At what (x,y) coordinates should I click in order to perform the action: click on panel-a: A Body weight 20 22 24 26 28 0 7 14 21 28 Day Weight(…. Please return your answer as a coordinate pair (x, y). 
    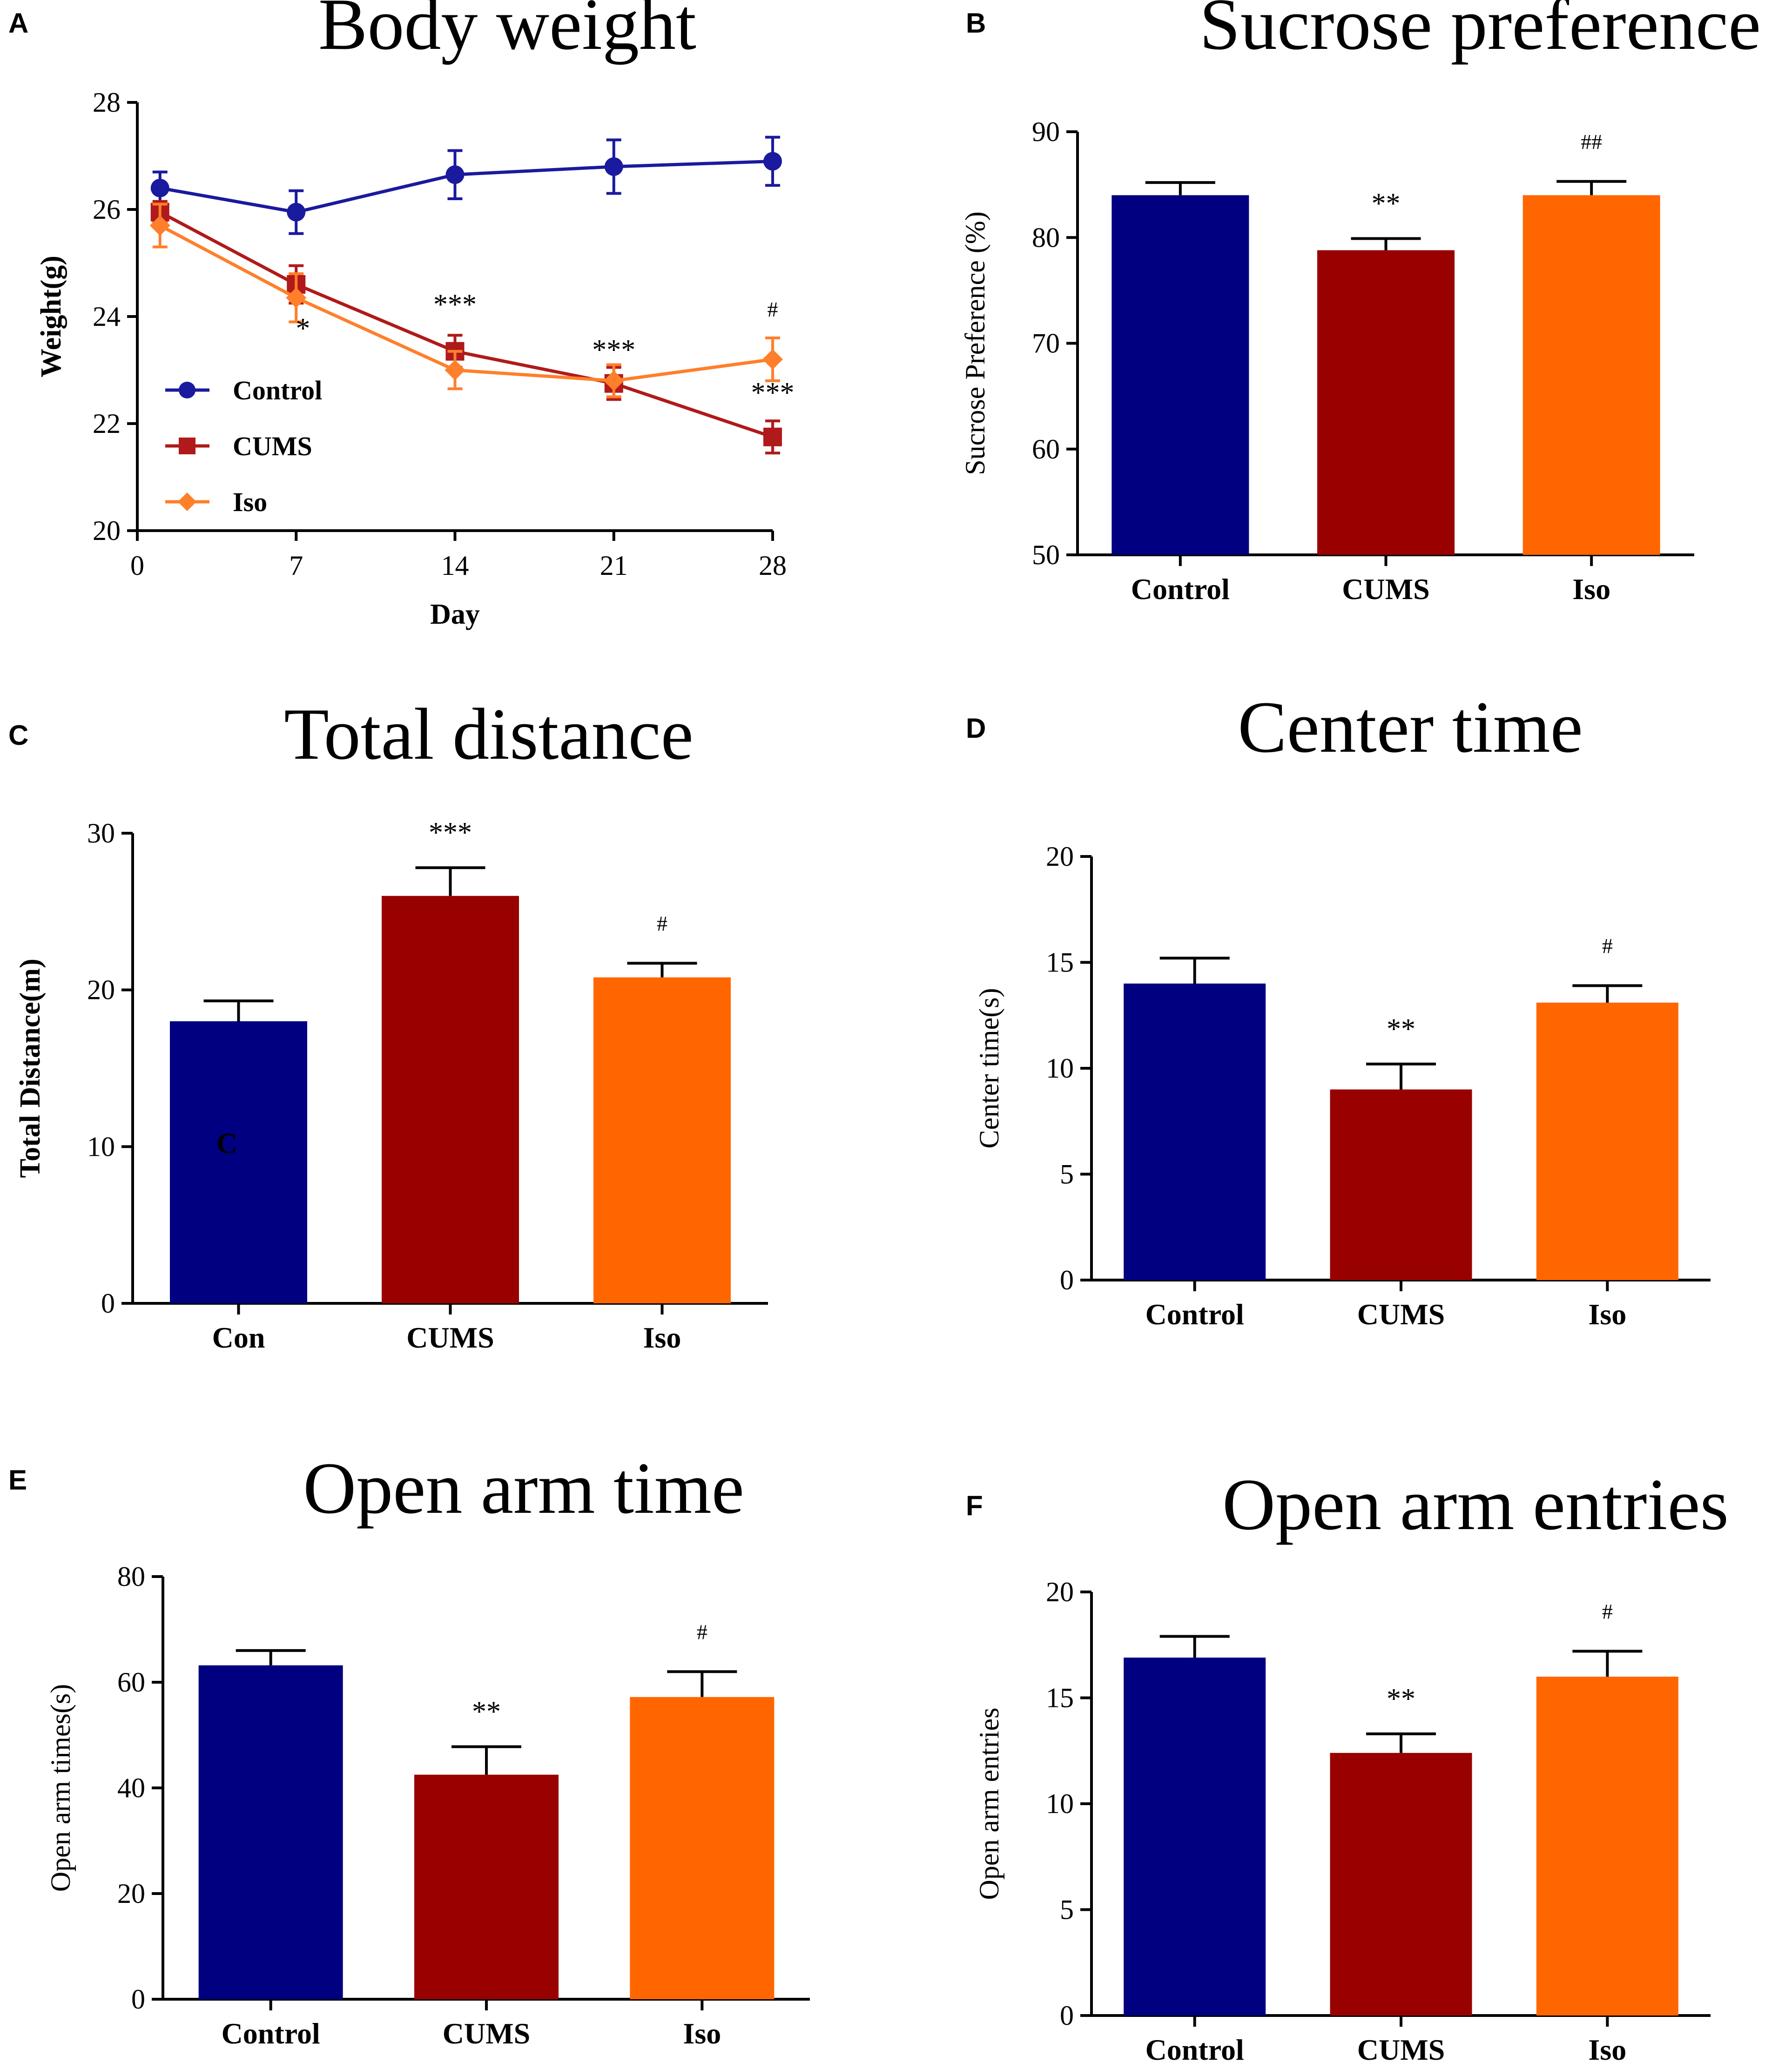
    Looking at the image, I should click on (401, 315).